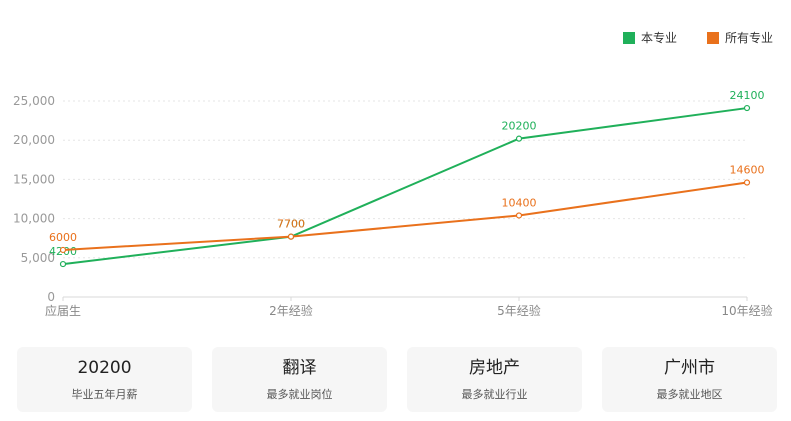 This screenshot has width=791, height=421. What do you see at coordinates (291, 224) in the screenshot?
I see `data-label: 7700` at bounding box center [291, 224].